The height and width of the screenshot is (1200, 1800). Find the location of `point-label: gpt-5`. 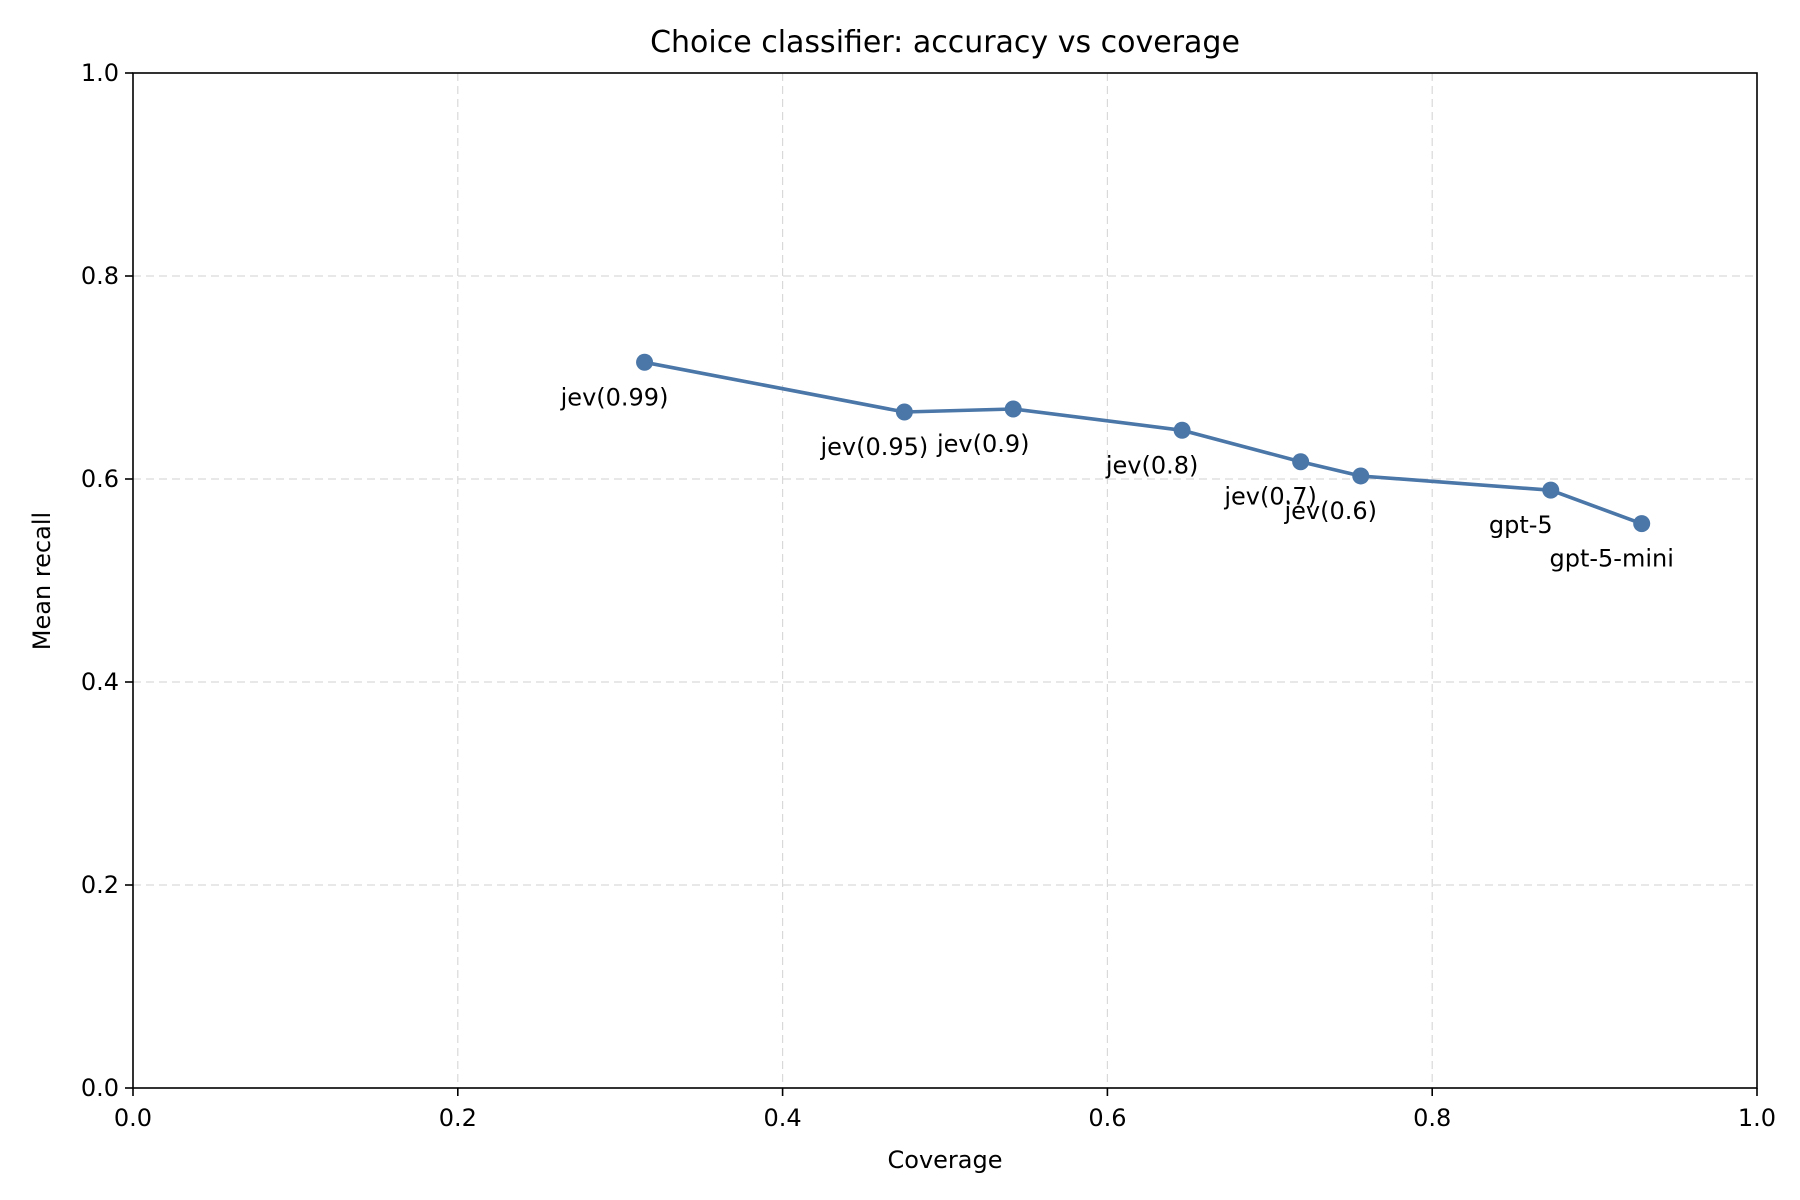

point-label: gpt-5 is located at coordinates (1521, 525).